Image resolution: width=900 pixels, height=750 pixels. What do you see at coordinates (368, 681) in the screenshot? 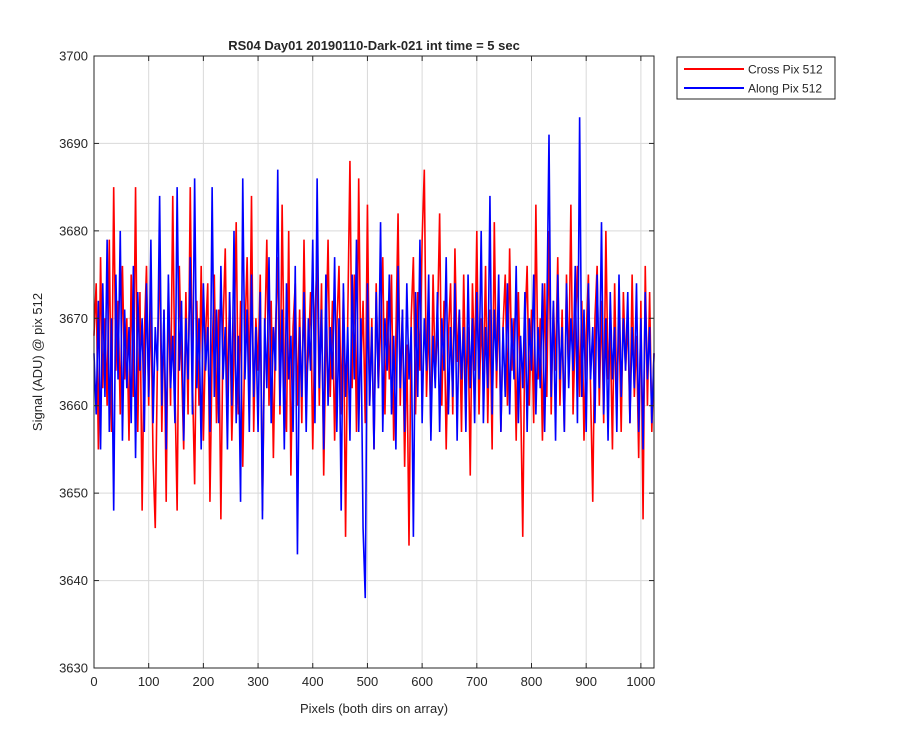
I see `x-tick-label: 500` at bounding box center [368, 681].